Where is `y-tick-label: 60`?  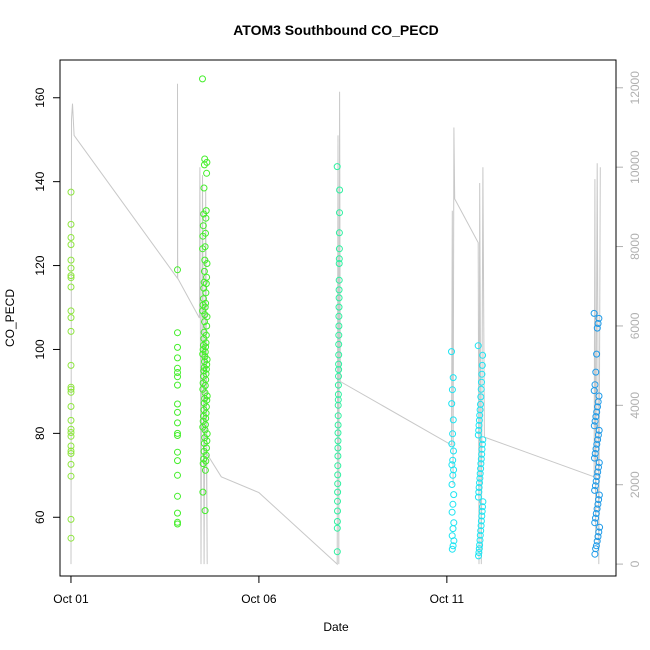
y-tick-label: 60 is located at coordinates (40, 517).